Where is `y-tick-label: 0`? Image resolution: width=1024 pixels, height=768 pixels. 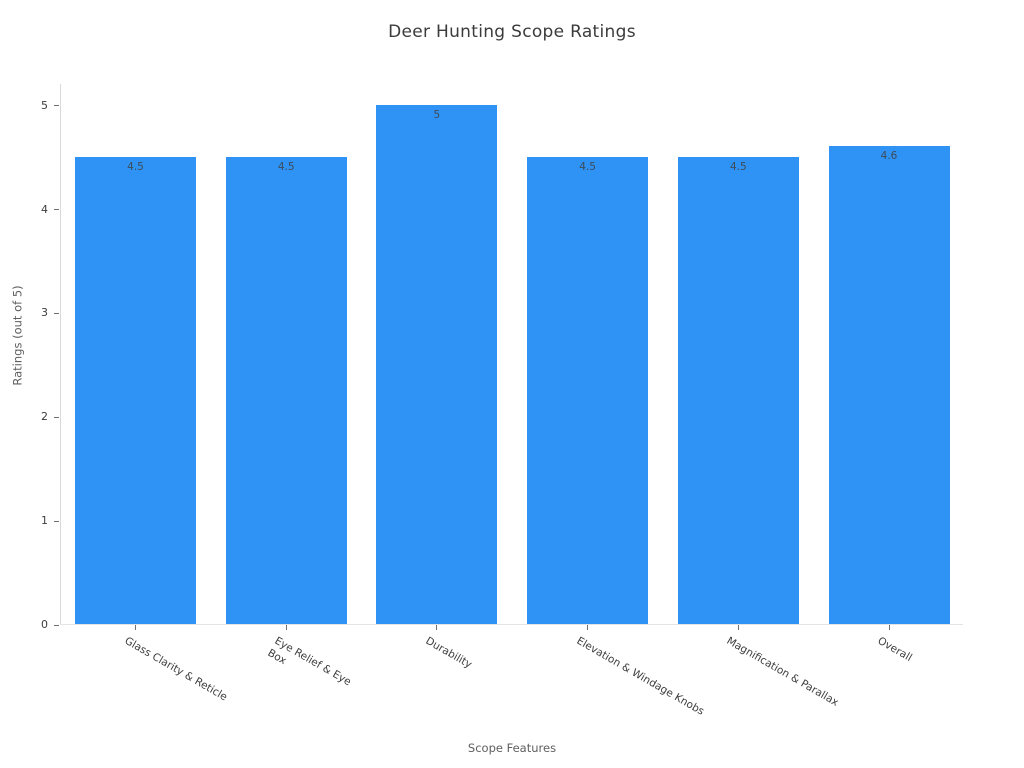 y-tick-label: 0 is located at coordinates (44, 624).